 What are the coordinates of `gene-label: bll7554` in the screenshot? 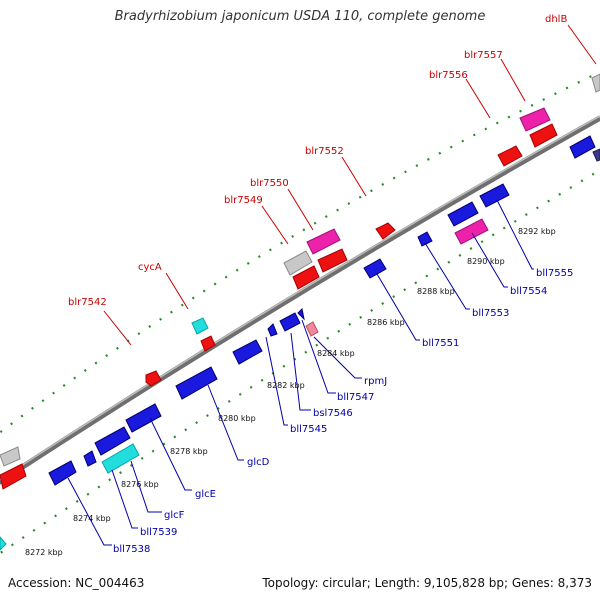 It's located at (528, 291).